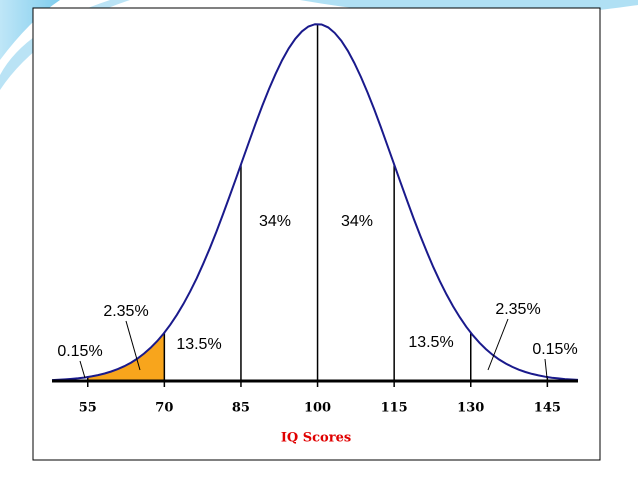  What do you see at coordinates (394, 408) in the screenshot?
I see `x-tick-label: 115` at bounding box center [394, 408].